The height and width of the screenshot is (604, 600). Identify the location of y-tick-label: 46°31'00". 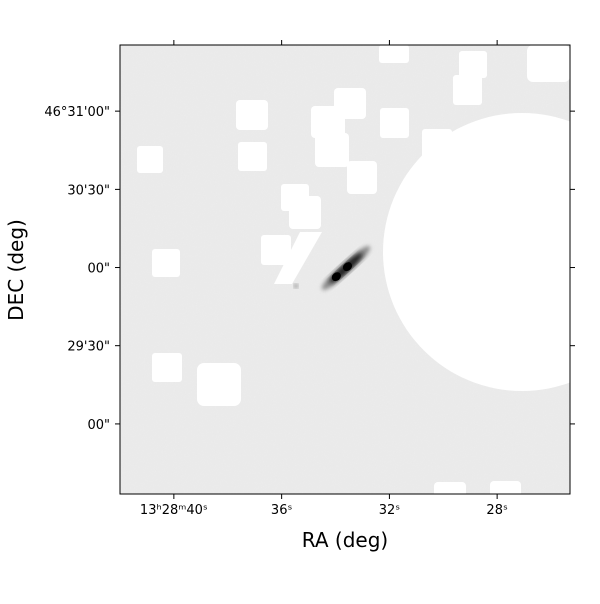
(77, 112).